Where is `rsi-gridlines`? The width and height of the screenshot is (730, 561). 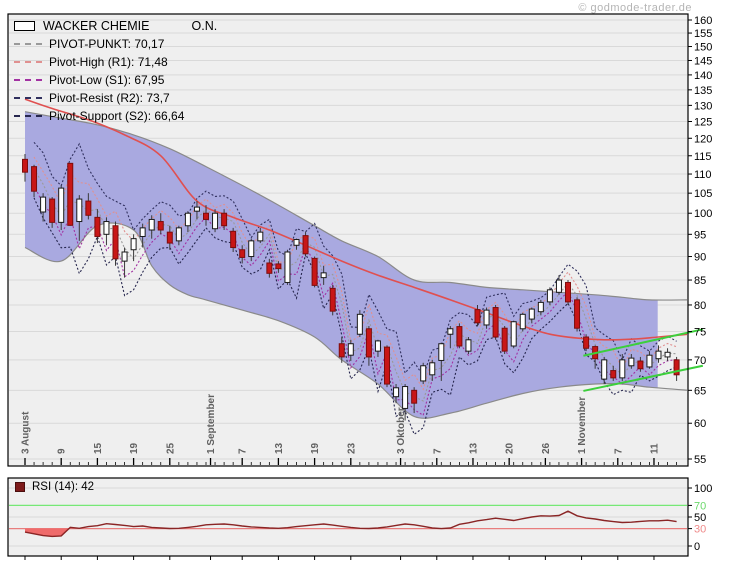
rsi-gridlines is located at coordinates (348, 517).